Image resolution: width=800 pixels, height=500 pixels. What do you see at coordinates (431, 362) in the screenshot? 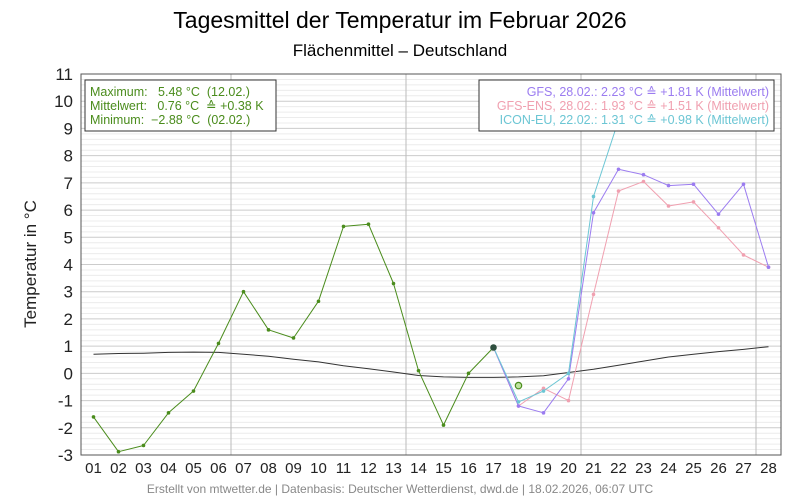
I see `series-line-klimamittel` at bounding box center [431, 362].